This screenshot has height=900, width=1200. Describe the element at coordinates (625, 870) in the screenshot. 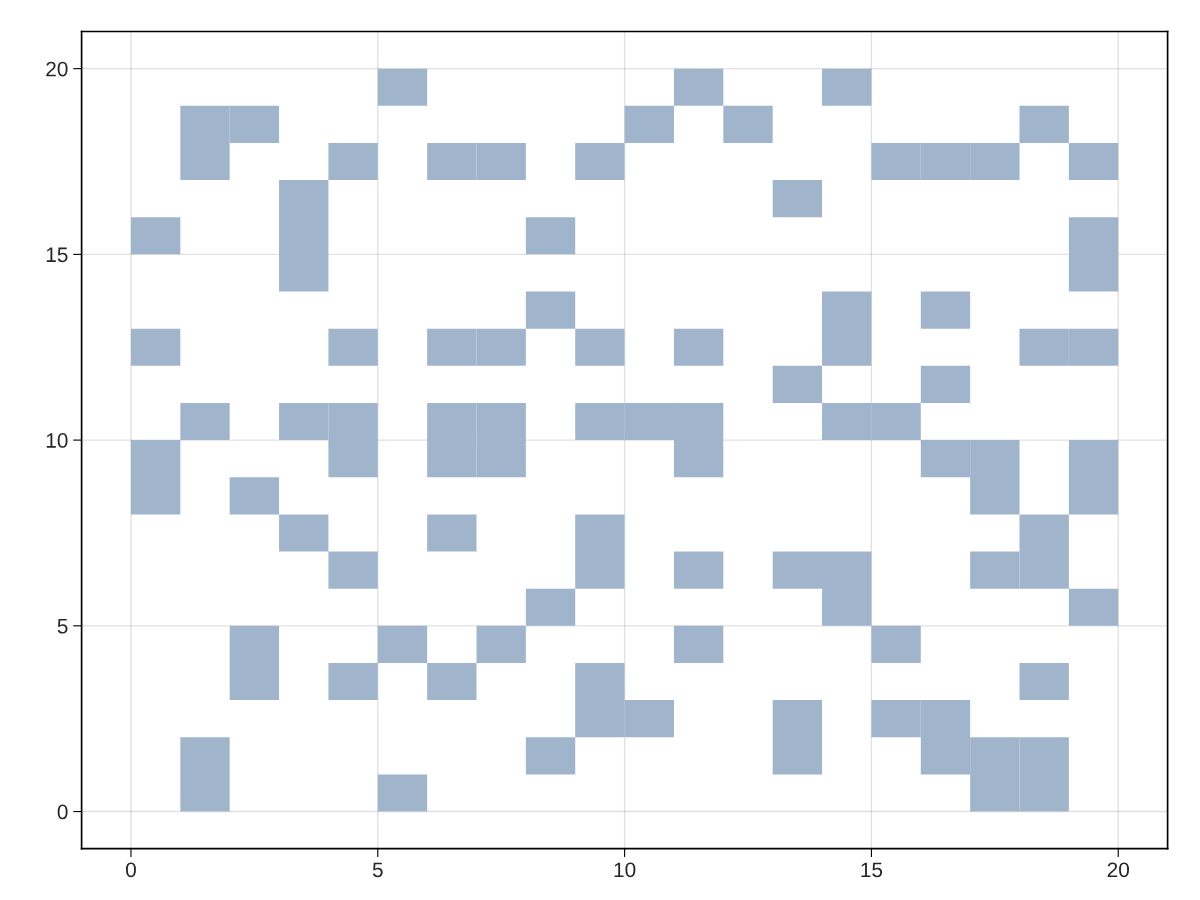

I see `x-tick-label: 10` at that location.